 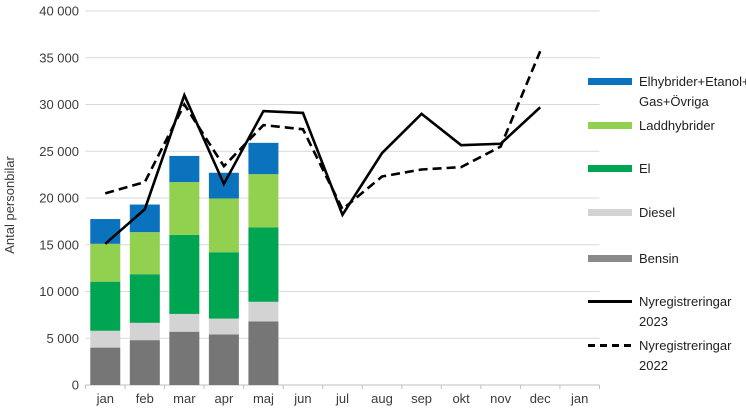 I want to click on bar-bensin-apr, so click(x=223, y=359).